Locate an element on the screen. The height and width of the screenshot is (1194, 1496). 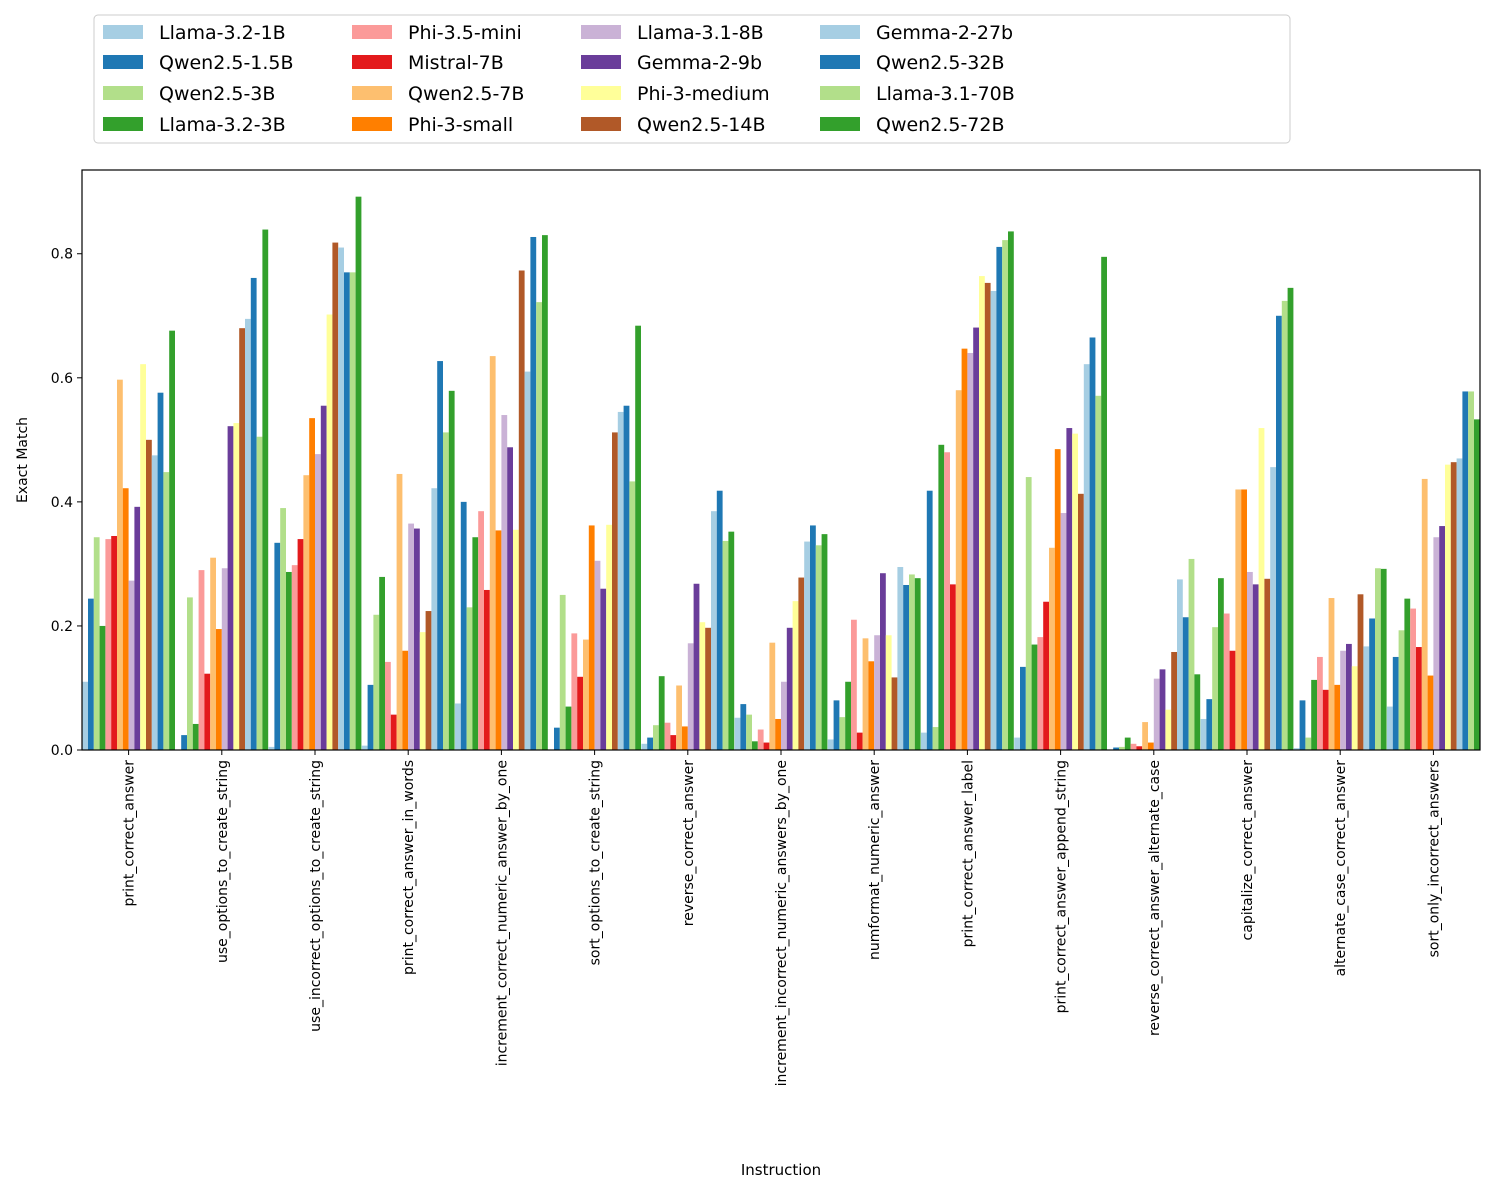
bar-Qwen2.5-7B-reverse_correct_answer is located at coordinates (679, 717).